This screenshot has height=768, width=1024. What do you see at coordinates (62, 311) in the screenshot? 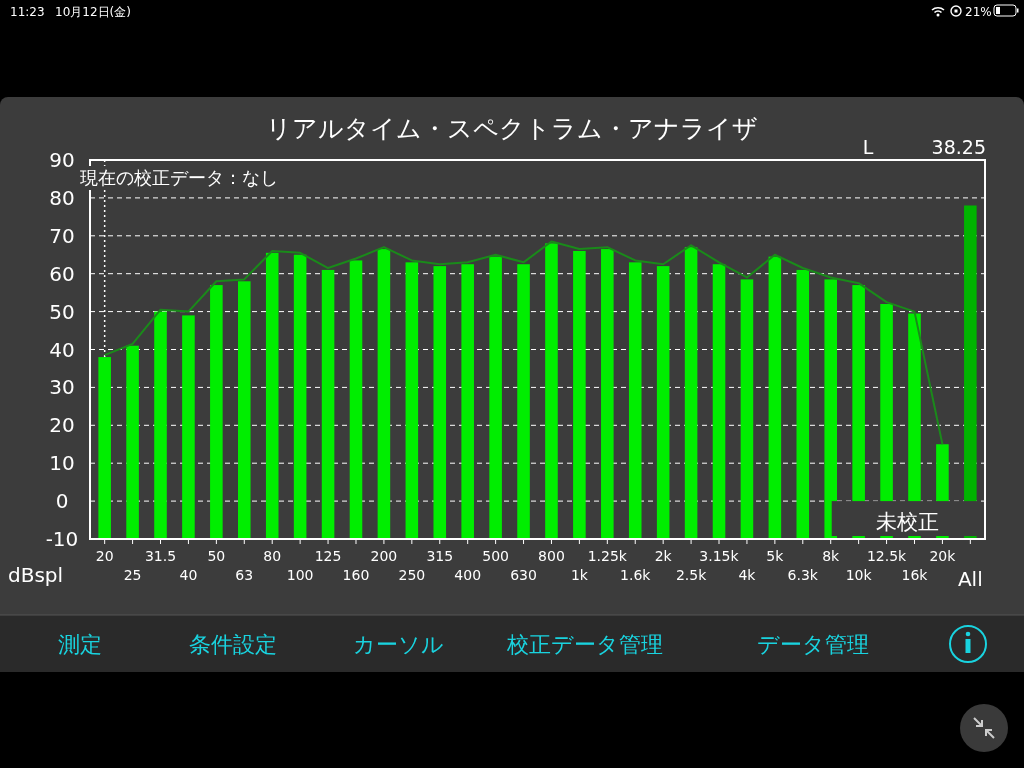
I see `y-tick-label: 50` at bounding box center [62, 311].